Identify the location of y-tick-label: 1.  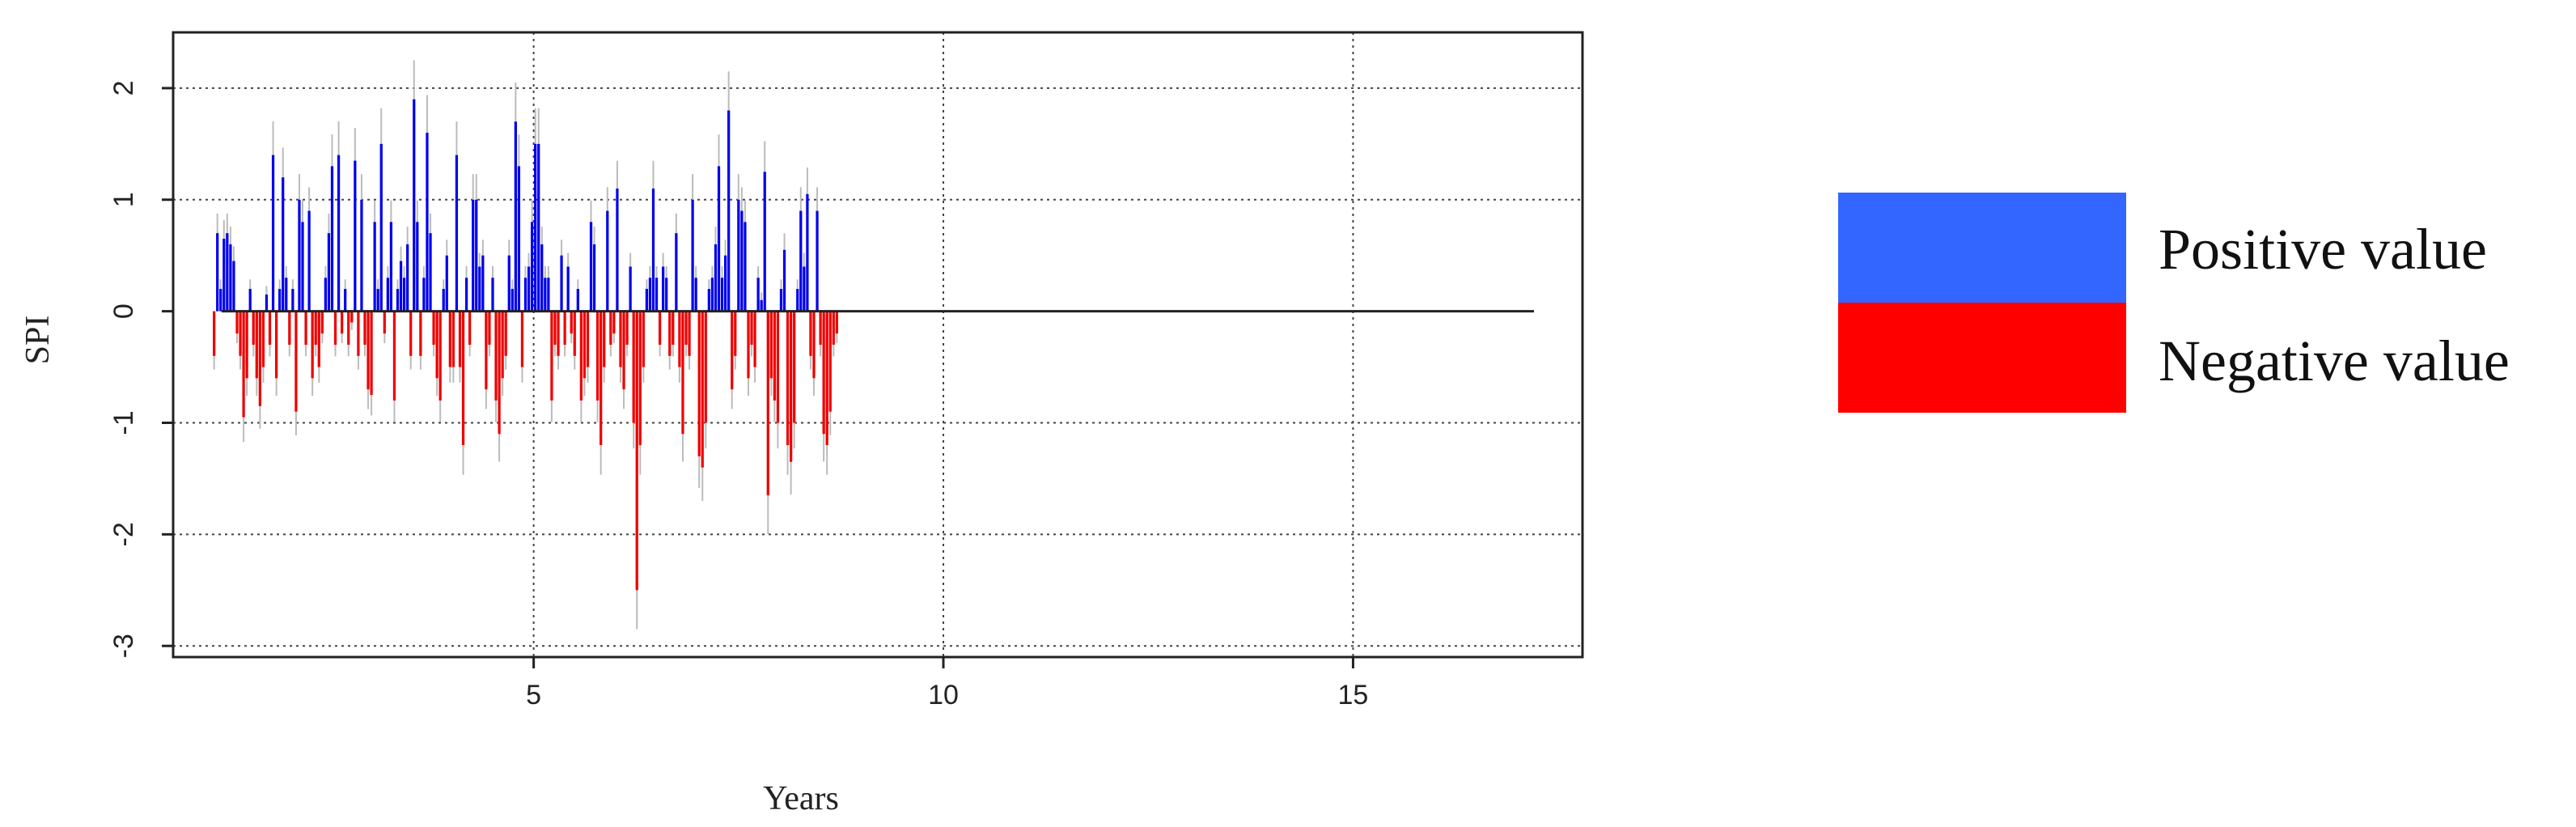
(123, 199).